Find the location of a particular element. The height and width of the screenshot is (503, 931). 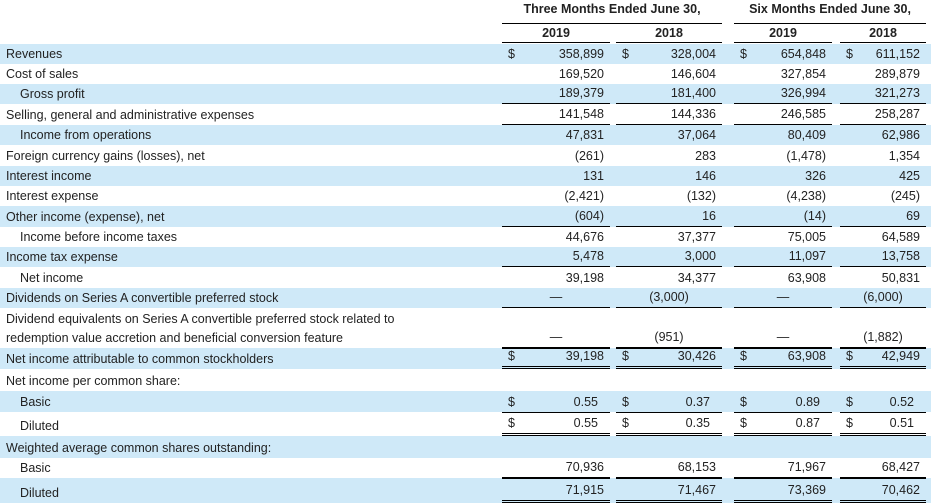

value-cell: $63,908 is located at coordinates (783, 358).